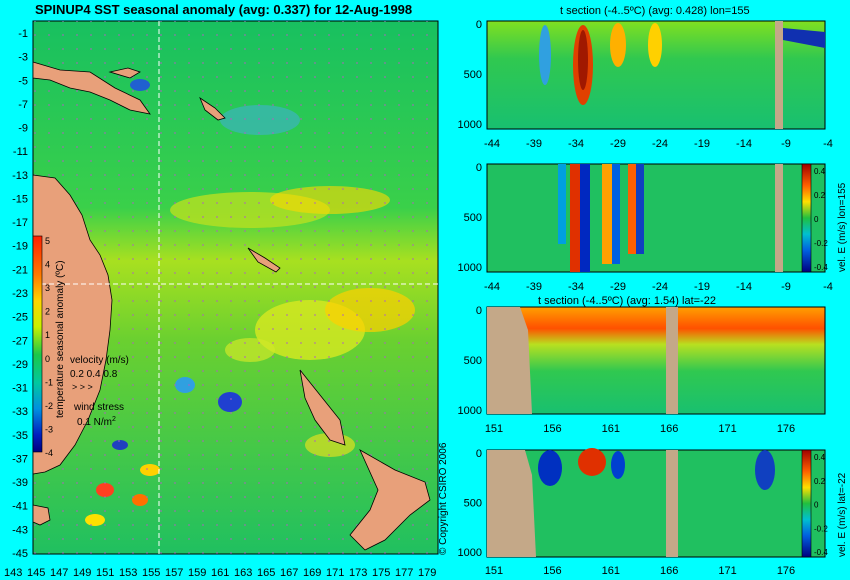 This screenshot has height=580, width=850. I want to click on solomon-islands, so click(212, 108).